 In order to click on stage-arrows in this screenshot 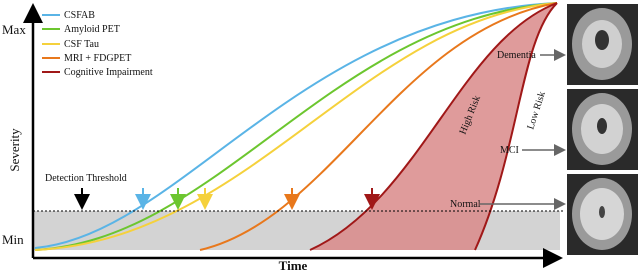, I will do `click(523, 129)`.